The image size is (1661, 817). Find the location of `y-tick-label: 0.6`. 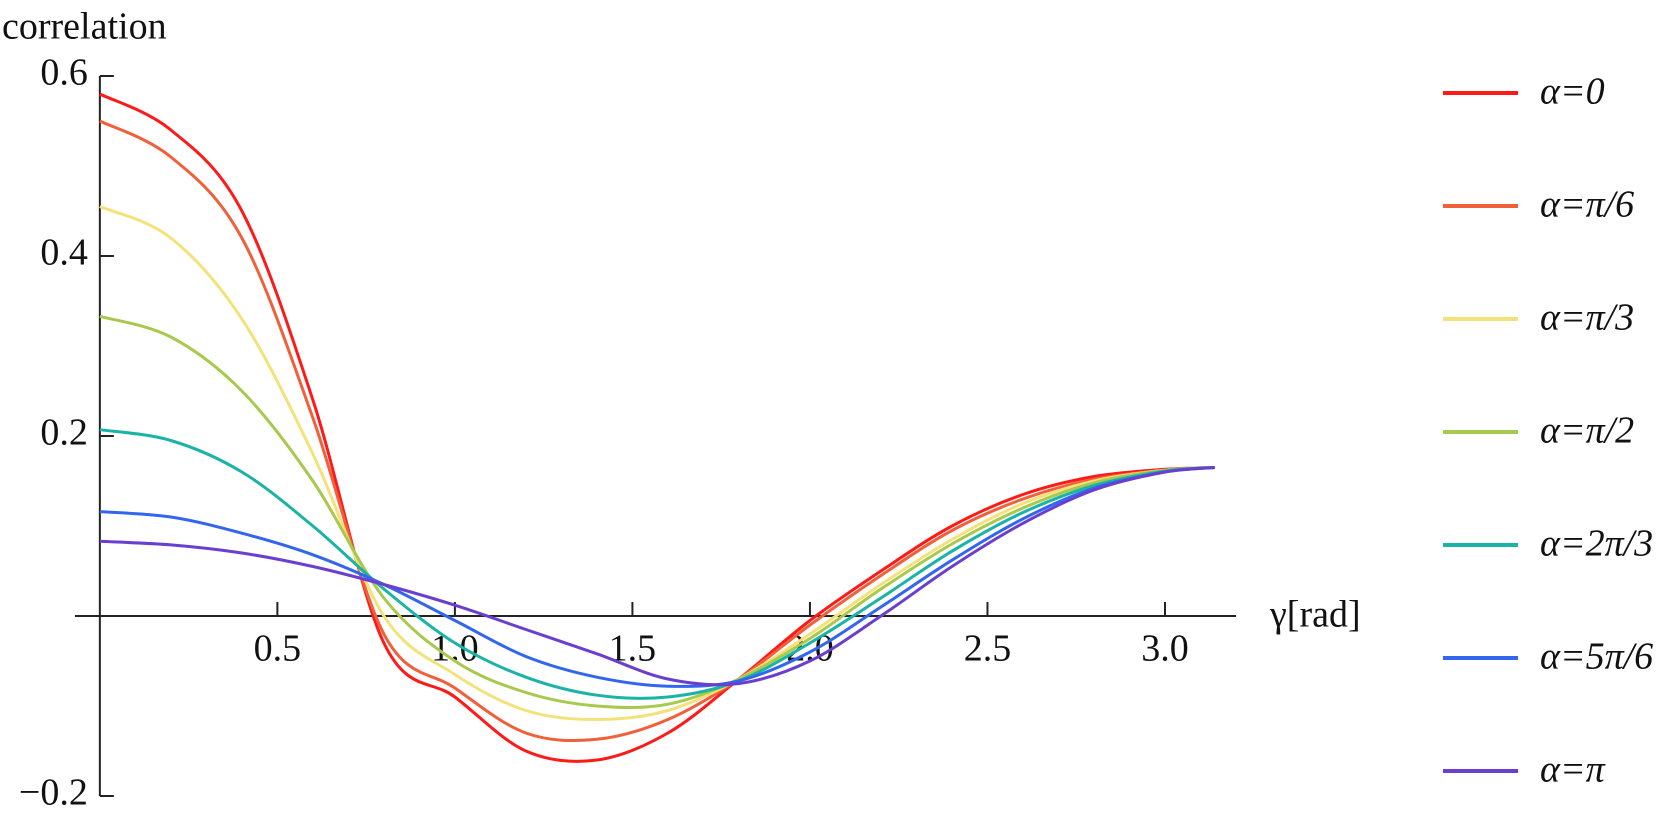

y-tick-label: 0.6 is located at coordinates (64, 73).